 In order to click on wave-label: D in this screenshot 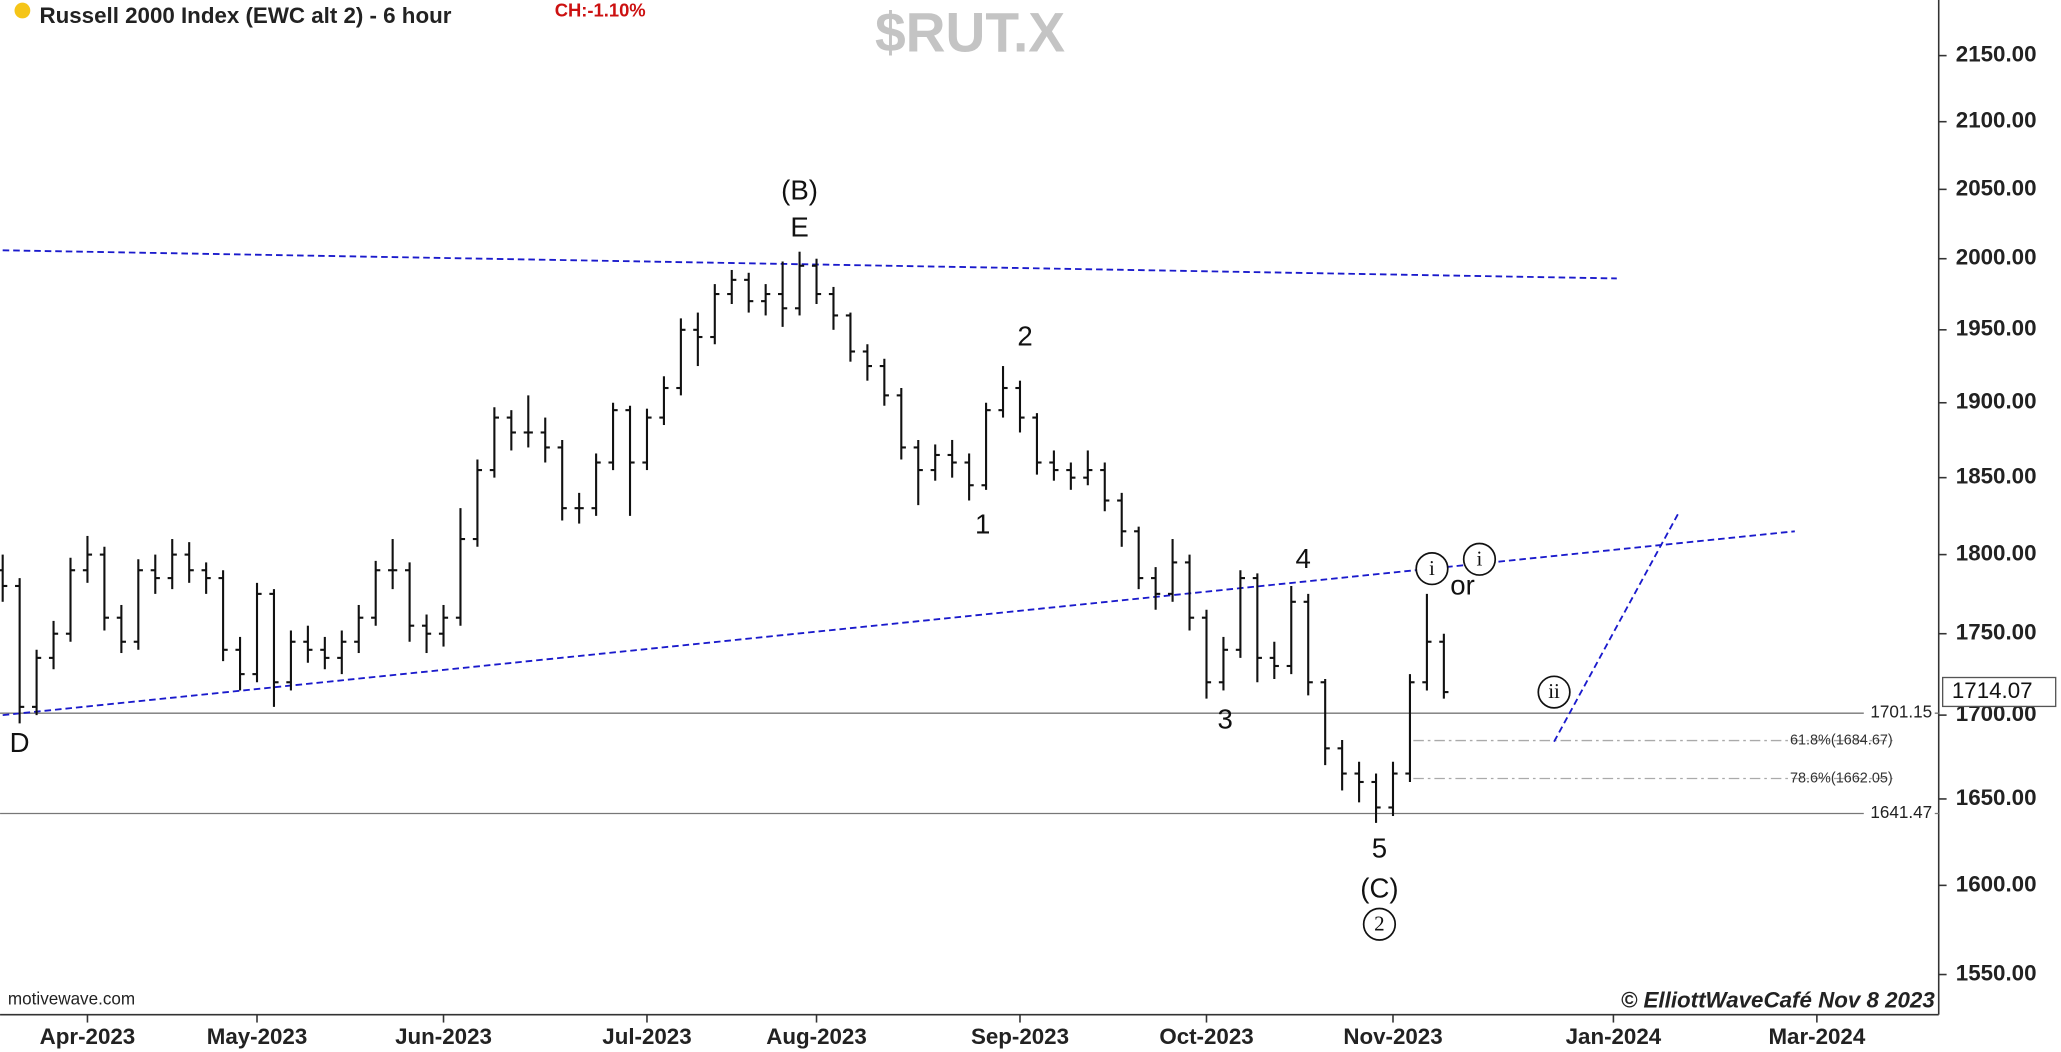, I will do `click(20, 742)`.